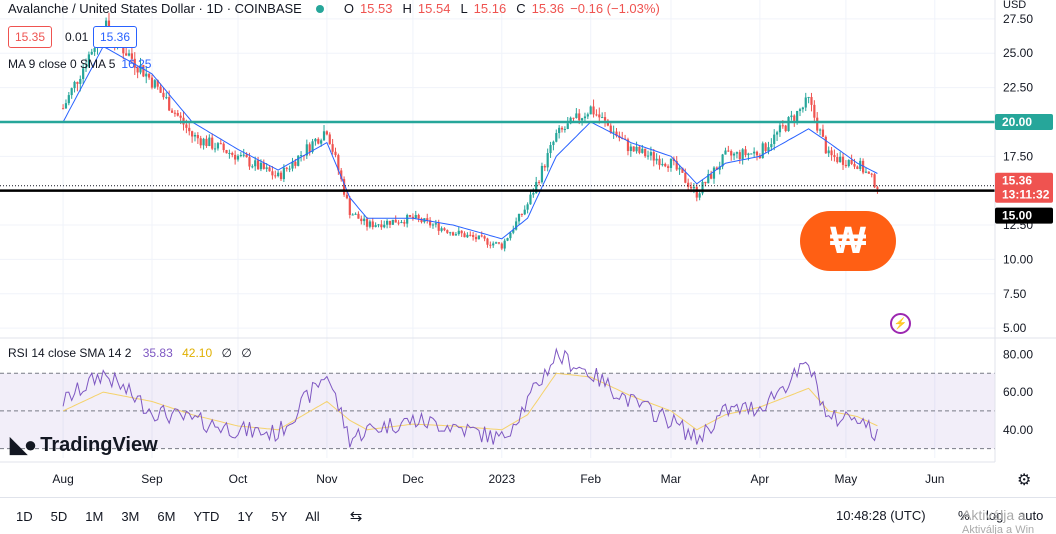 This screenshot has height=534, width=1056. Describe the element at coordinates (166, 516) in the screenshot. I see `timeframe-6m: 6M` at that location.